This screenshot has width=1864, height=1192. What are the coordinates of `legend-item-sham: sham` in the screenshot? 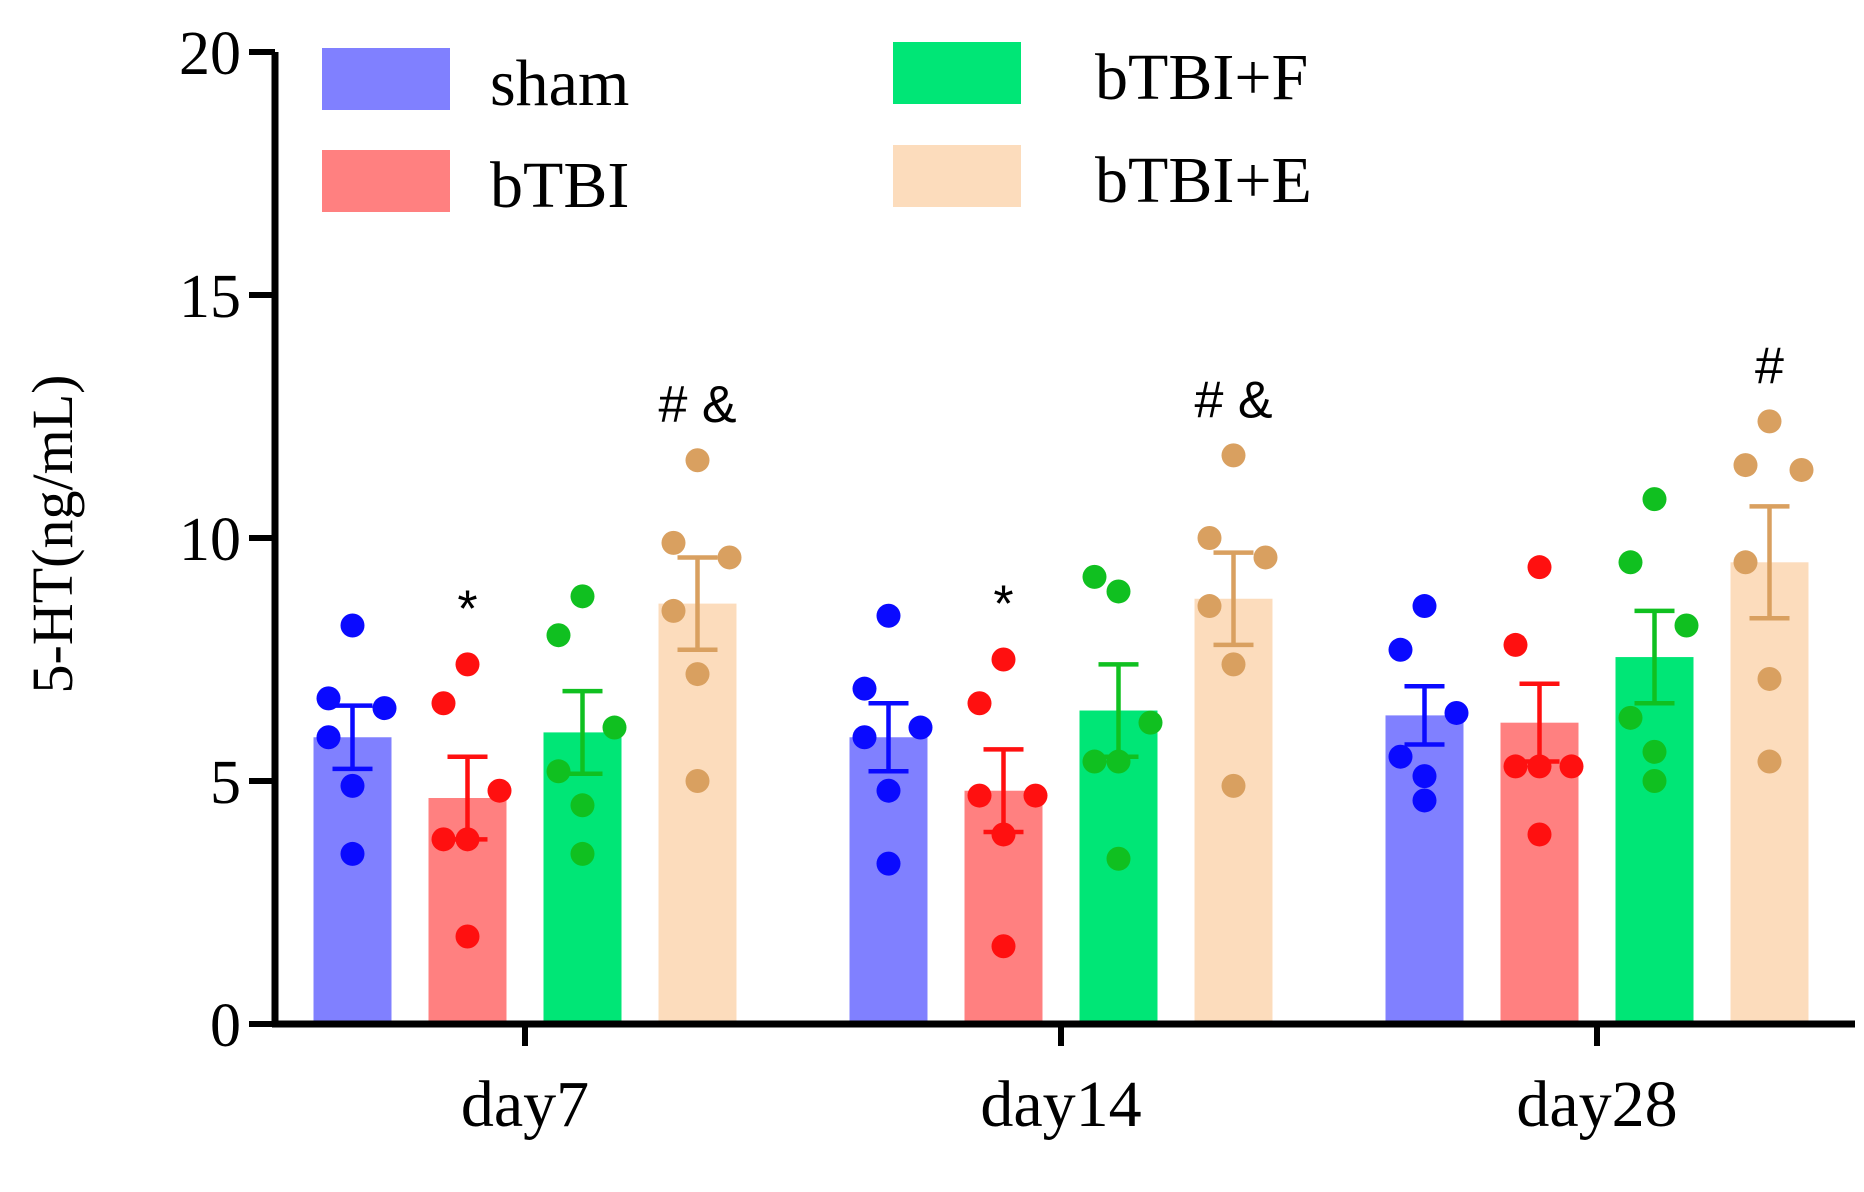 It's located at (475, 83).